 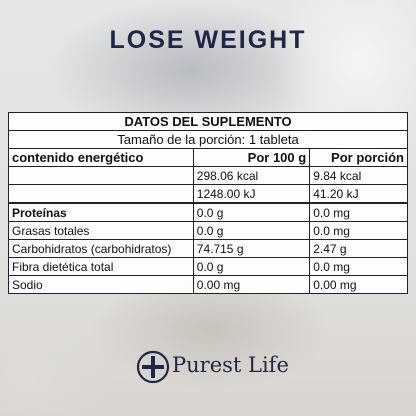 What do you see at coordinates (251, 248) in the screenshot?
I see `nutrient-value: 74.715 g` at bounding box center [251, 248].